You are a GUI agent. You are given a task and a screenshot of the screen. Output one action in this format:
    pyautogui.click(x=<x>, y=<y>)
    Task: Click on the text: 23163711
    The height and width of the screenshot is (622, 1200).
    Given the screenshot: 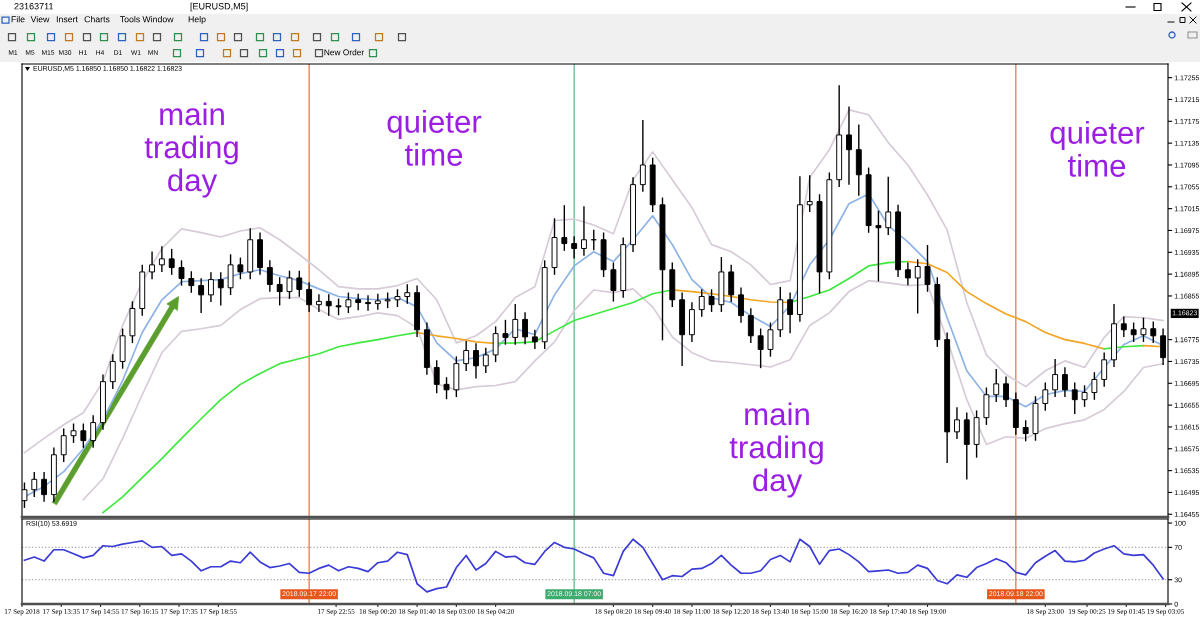 What is the action you would take?
    pyautogui.click(x=34, y=6)
    